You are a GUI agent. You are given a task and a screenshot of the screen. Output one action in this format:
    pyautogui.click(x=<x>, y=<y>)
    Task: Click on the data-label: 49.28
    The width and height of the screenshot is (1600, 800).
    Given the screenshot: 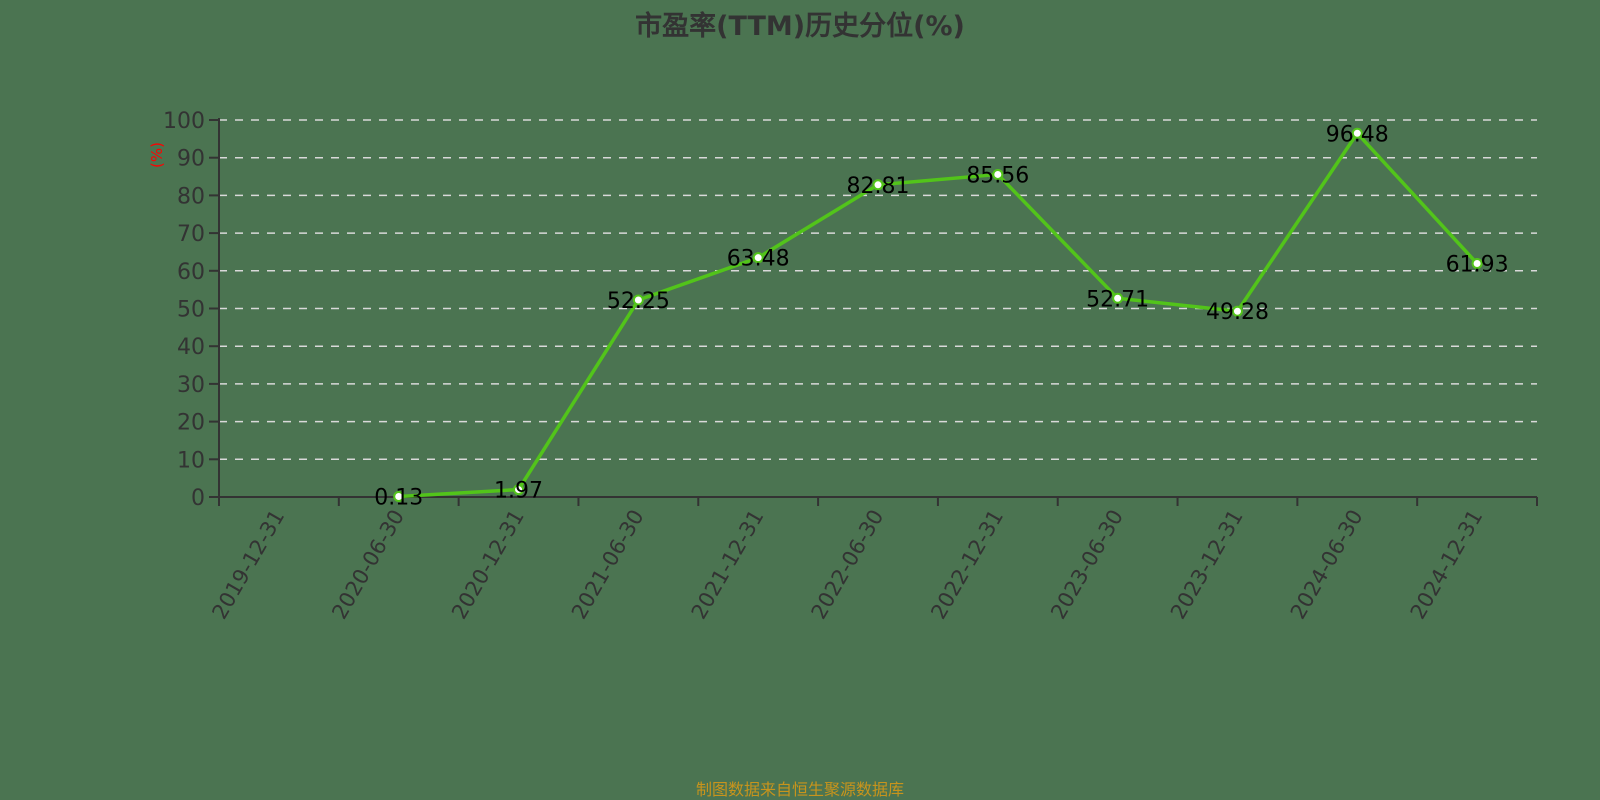 What is the action you would take?
    pyautogui.click(x=1237, y=312)
    